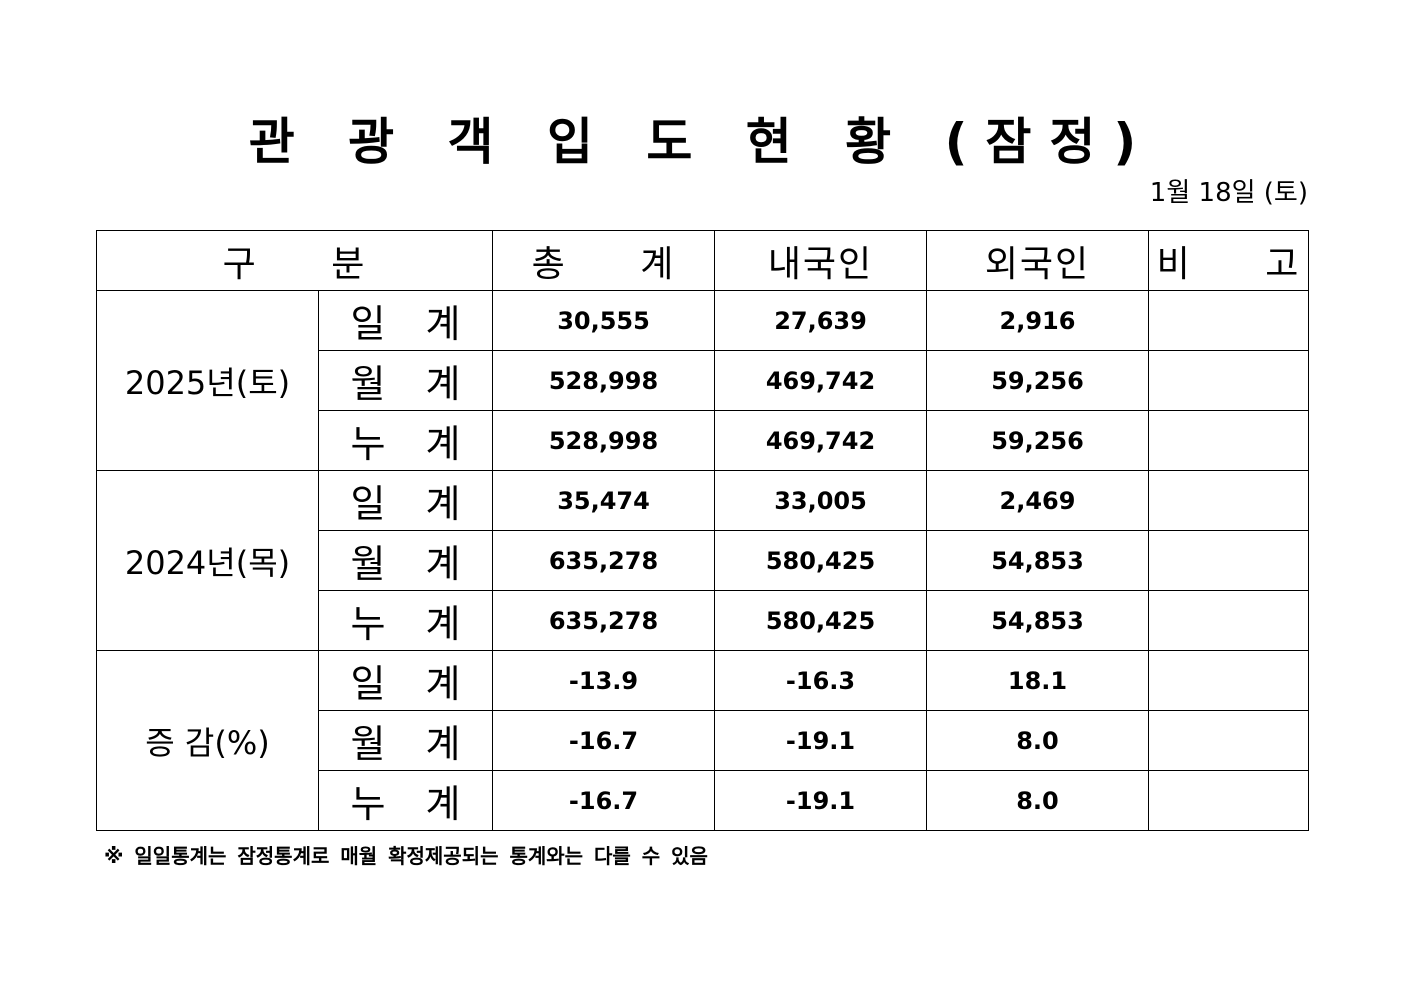 This screenshot has height=992, width=1403. I want to click on cell-domestic: -16.3, so click(820, 680).